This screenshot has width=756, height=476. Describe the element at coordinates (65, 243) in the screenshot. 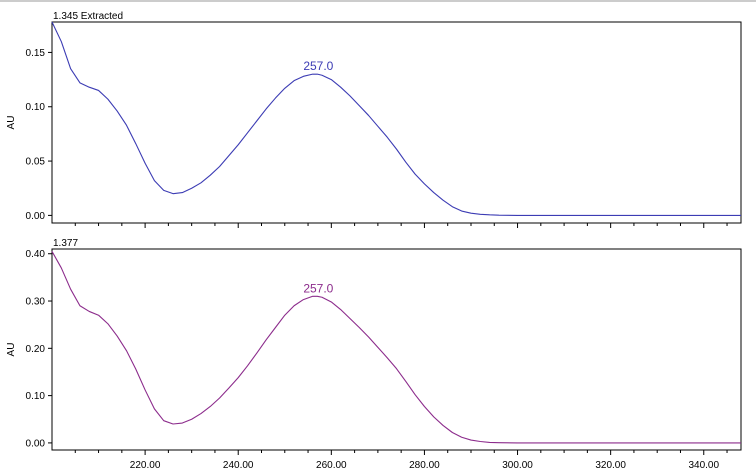

I see `panel-title: 1.377` at that location.